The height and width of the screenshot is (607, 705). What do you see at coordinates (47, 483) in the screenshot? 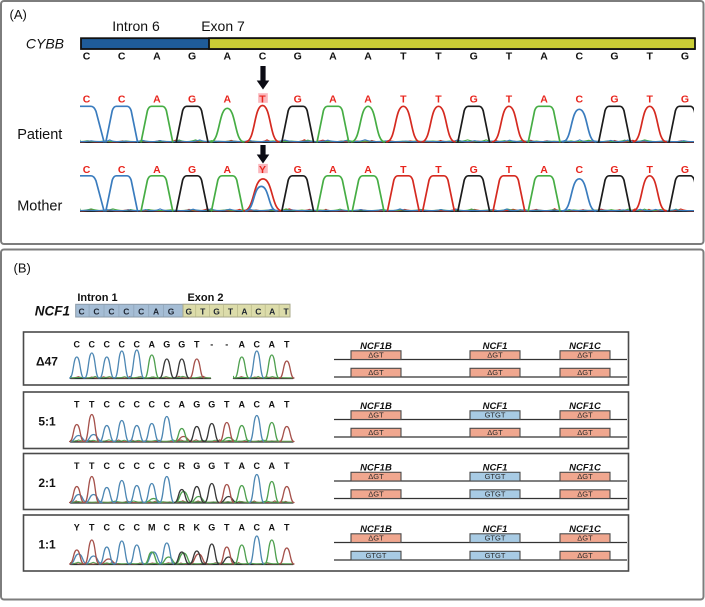
I see `svg-text: 2:1` at bounding box center [47, 483].